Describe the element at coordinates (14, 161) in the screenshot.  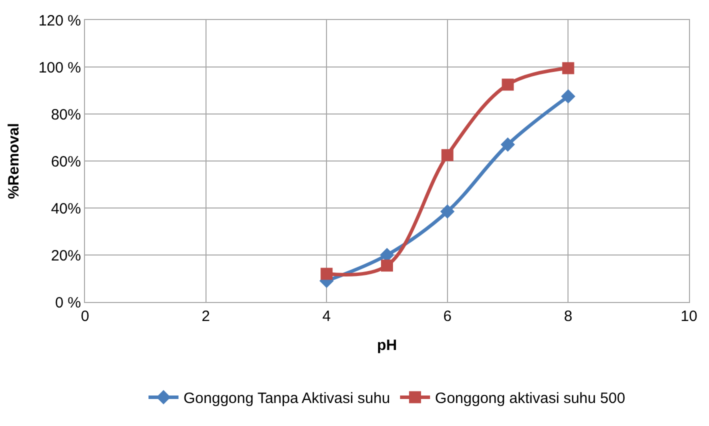
I see `y-axis-title: %Removal` at that location.